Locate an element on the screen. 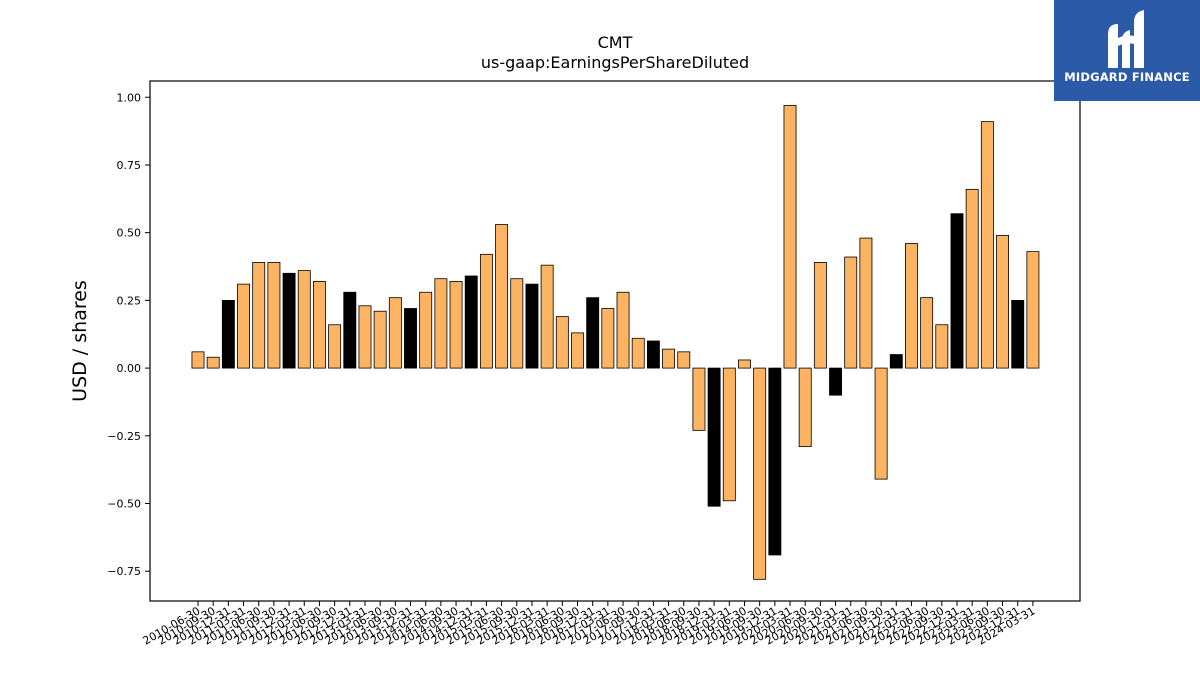 The height and width of the screenshot is (675, 1200). chart-subtitle: us-gaap:EarningsPerShareDiluted is located at coordinates (615, 62).